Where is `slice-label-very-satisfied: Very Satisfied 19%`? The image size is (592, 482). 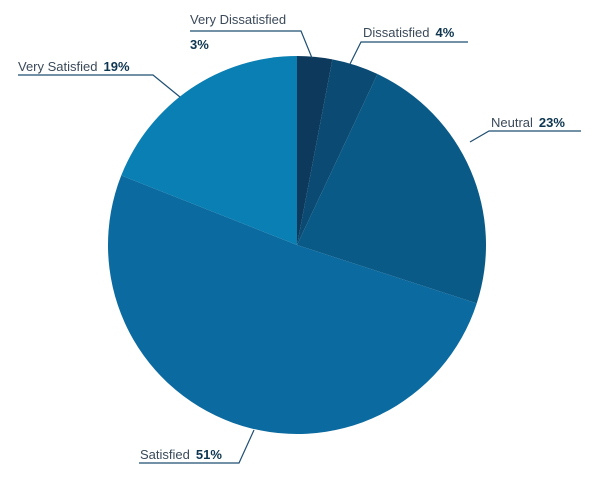
slice-label-very-satisfied: Very Satisfied 19% is located at coordinates (74, 66).